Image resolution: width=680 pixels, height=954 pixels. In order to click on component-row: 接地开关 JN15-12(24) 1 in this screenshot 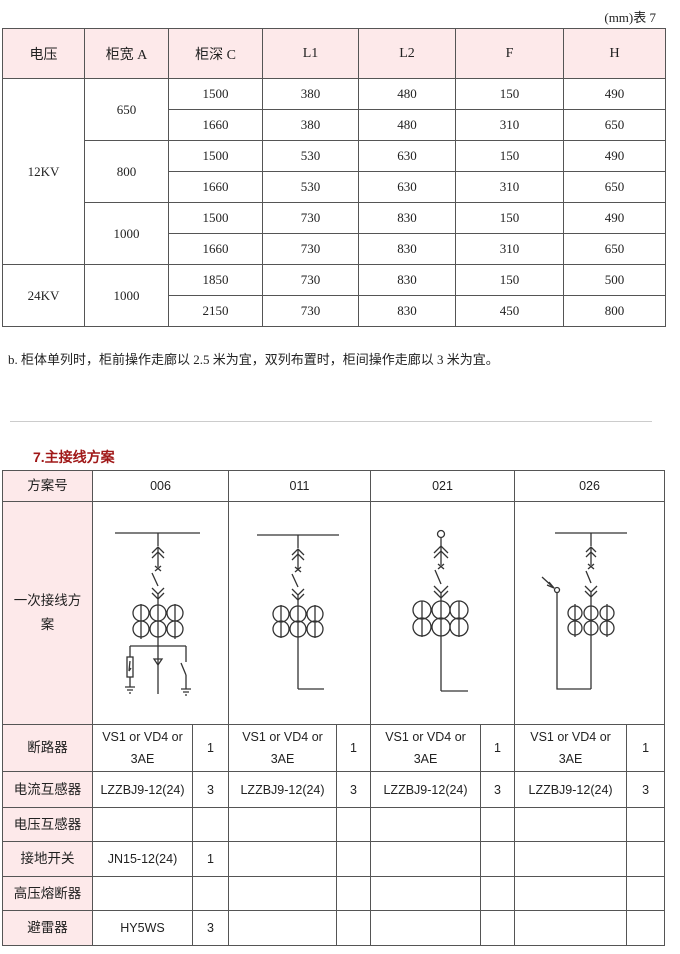, I will do `click(334, 859)`.